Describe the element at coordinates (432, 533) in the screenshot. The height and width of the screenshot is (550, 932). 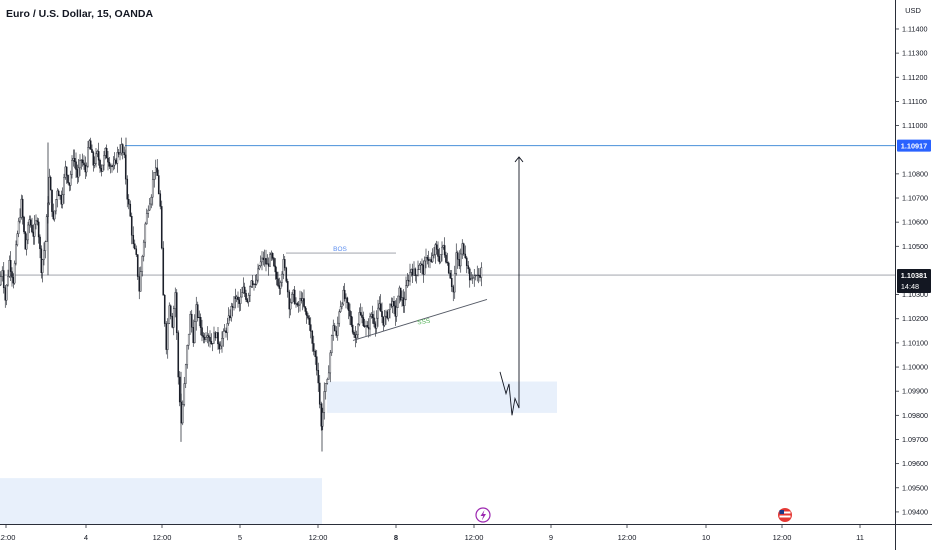
I see `time-axis: 12:00 4 12:00 5 12:00 8 12:00 9 12:00 10 12:00 11` at that location.